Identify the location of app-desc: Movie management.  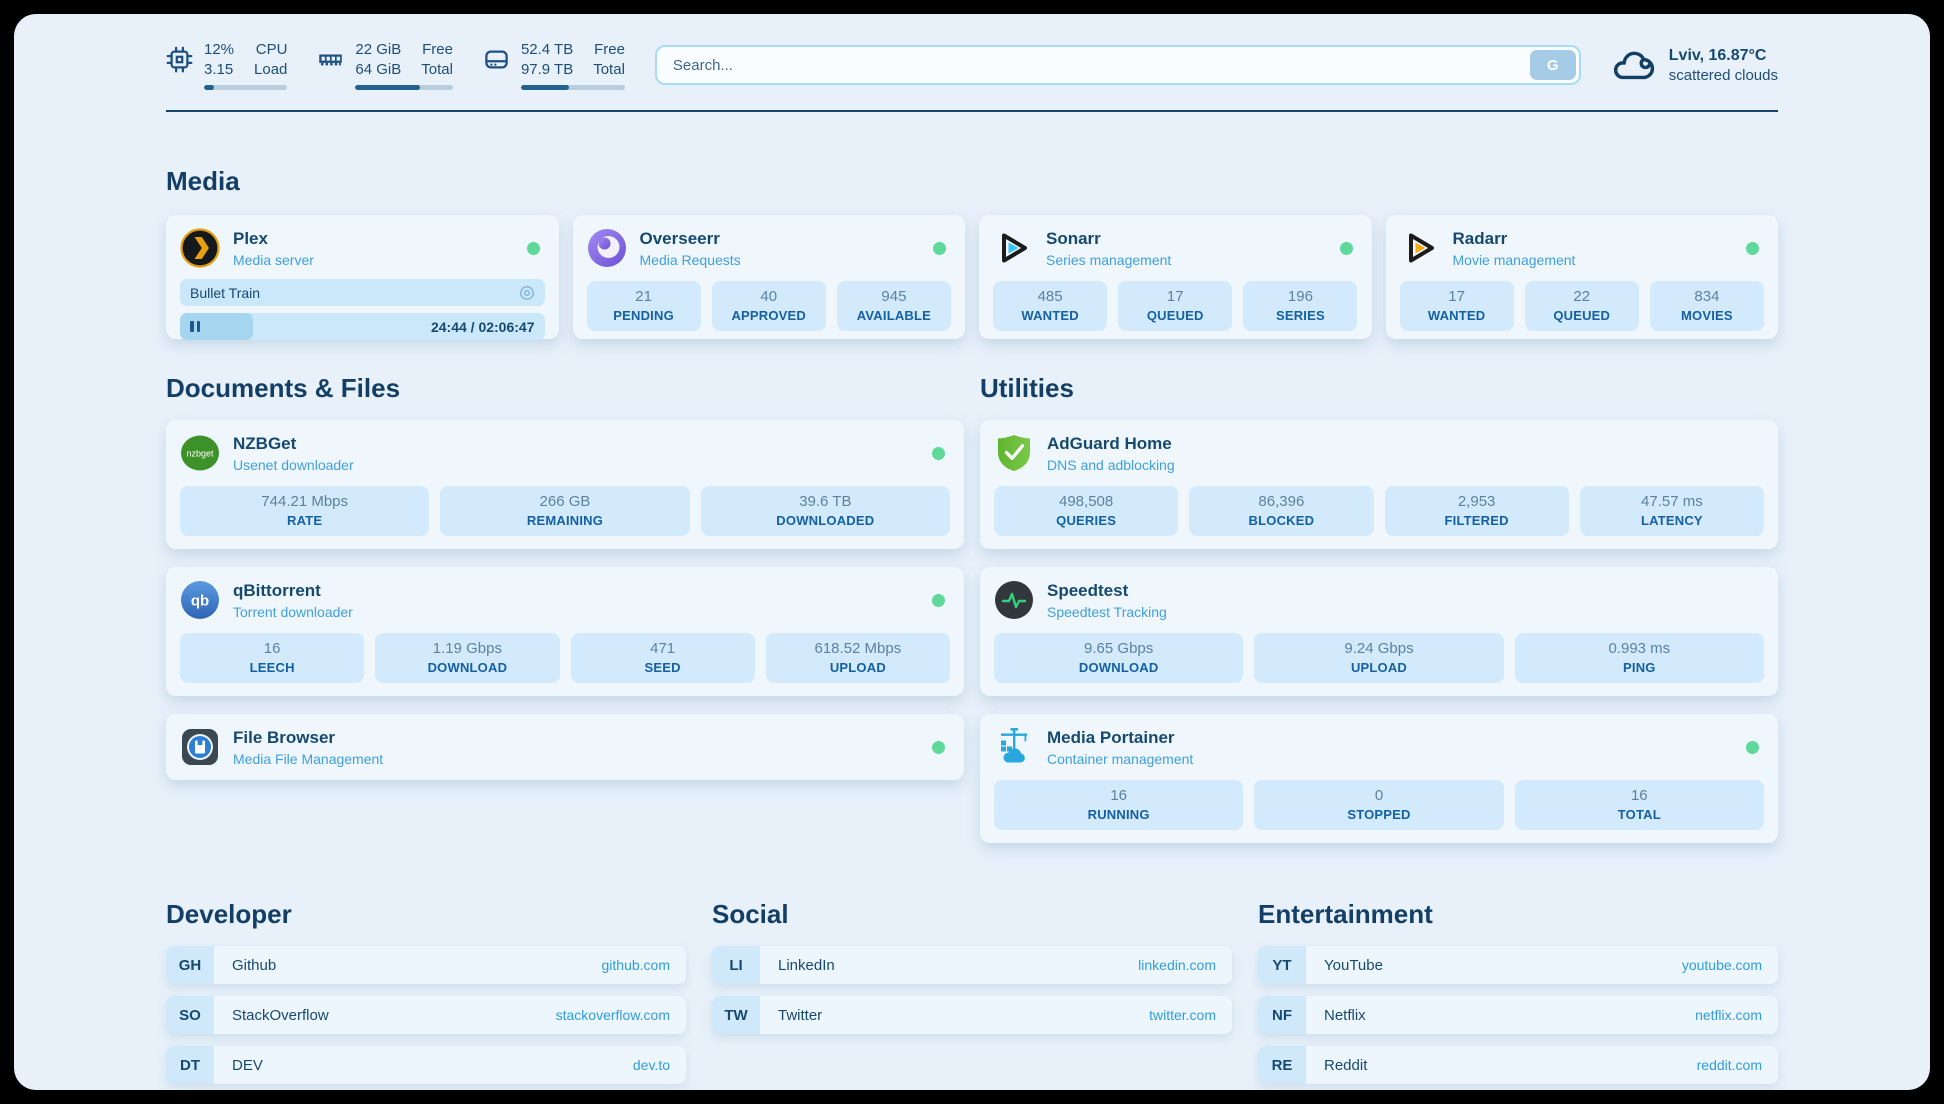
(1514, 259).